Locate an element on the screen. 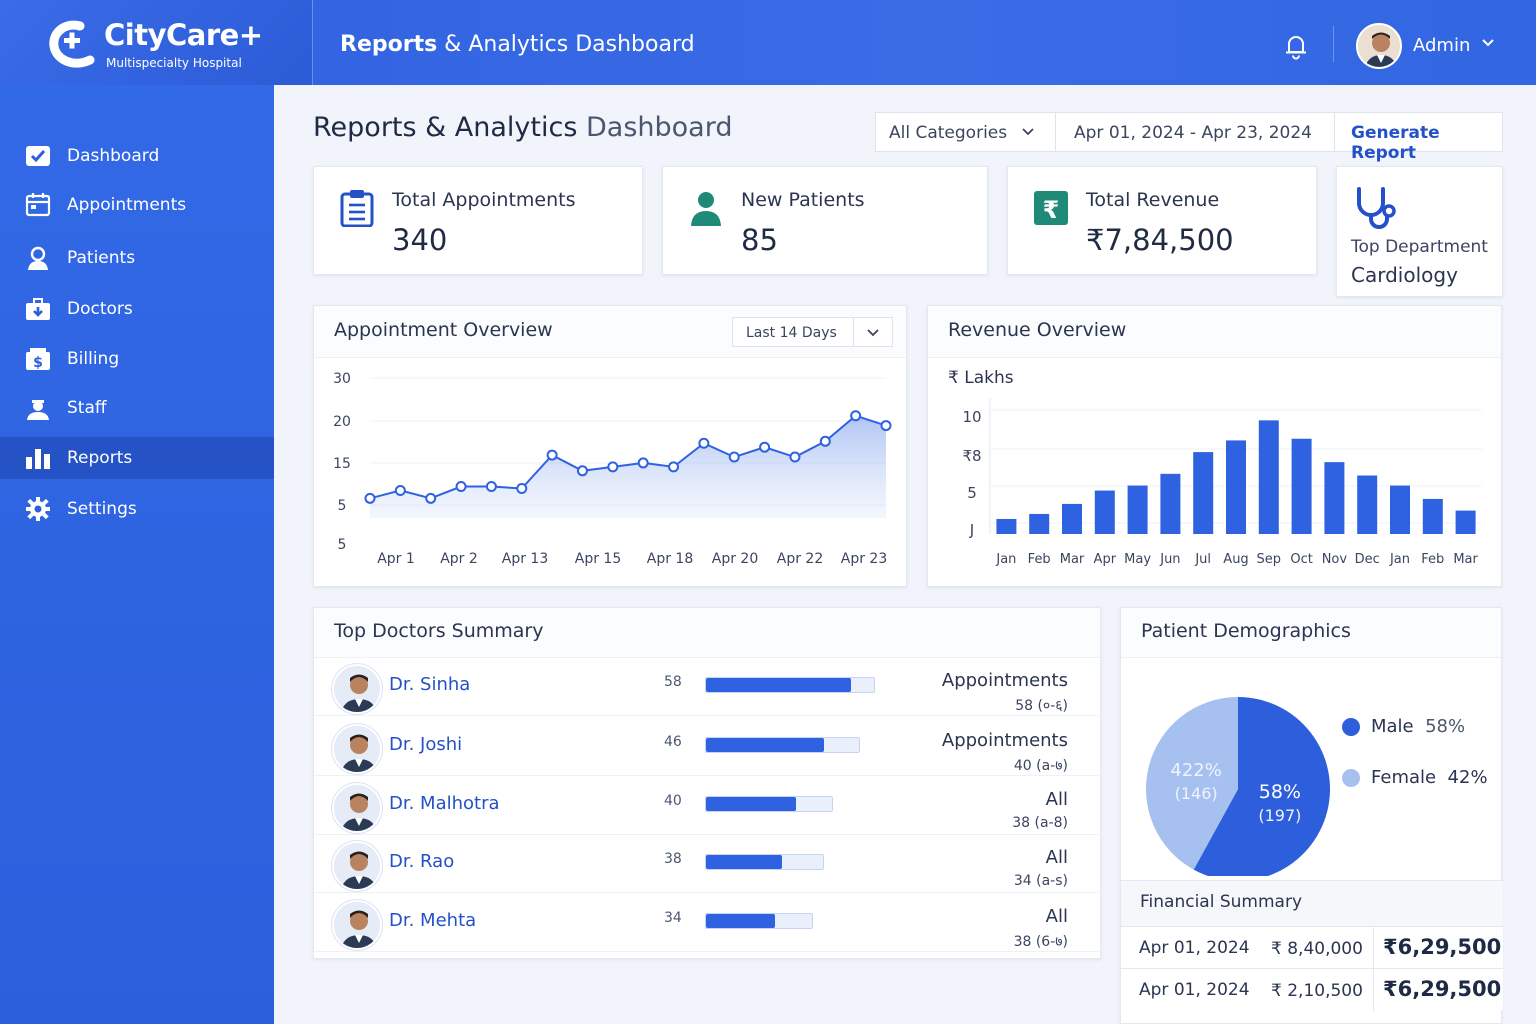 The width and height of the screenshot is (1536, 1024). chevron-down-icon is located at coordinates (1488, 43).